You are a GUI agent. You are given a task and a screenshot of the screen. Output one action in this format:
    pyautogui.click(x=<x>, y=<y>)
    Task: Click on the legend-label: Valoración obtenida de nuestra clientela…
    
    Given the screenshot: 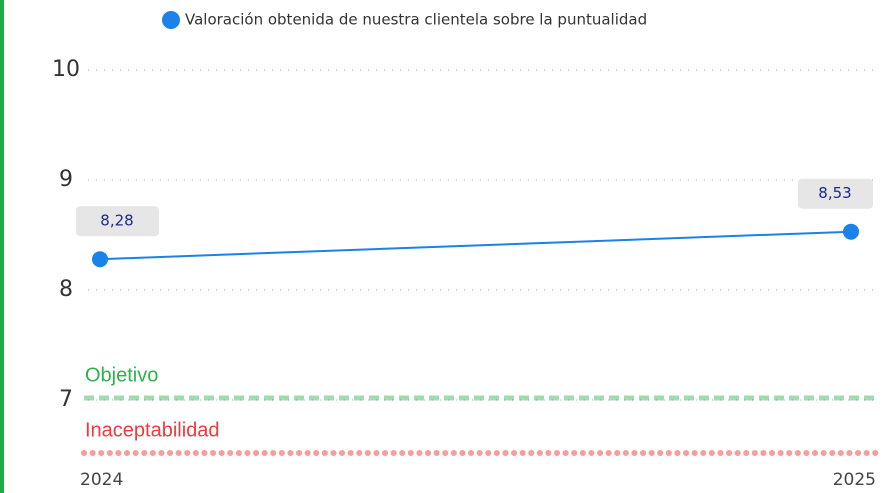 What is the action you would take?
    pyautogui.click(x=416, y=20)
    